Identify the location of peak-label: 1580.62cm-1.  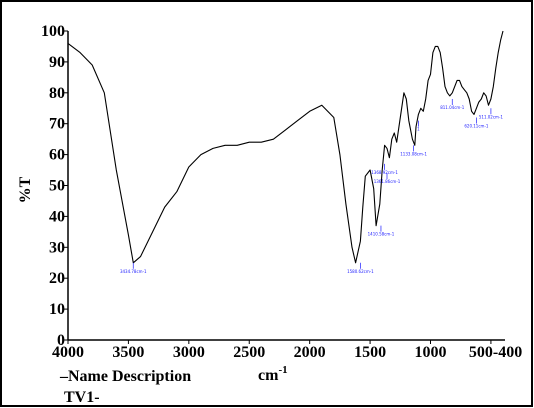
(360, 271).